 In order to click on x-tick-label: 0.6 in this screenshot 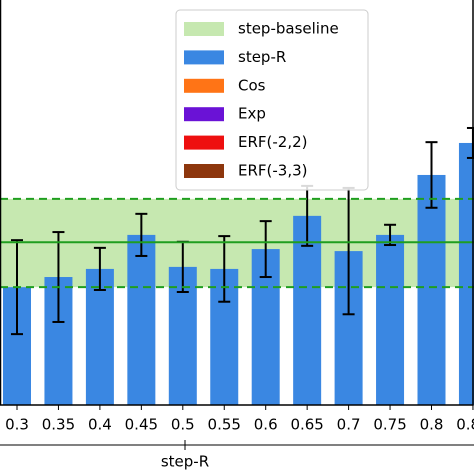, I will do `click(266, 425)`.